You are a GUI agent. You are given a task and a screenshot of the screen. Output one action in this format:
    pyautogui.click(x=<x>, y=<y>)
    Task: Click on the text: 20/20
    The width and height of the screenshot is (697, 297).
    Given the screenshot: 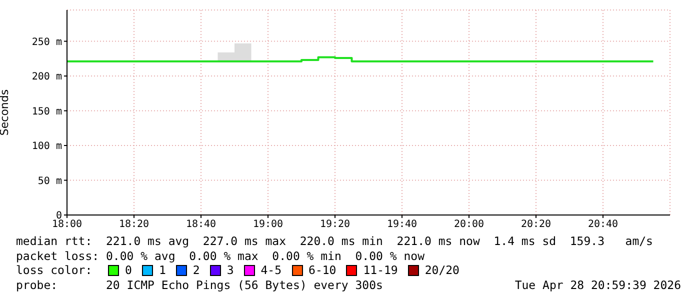 What is the action you would take?
    pyautogui.click(x=442, y=270)
    